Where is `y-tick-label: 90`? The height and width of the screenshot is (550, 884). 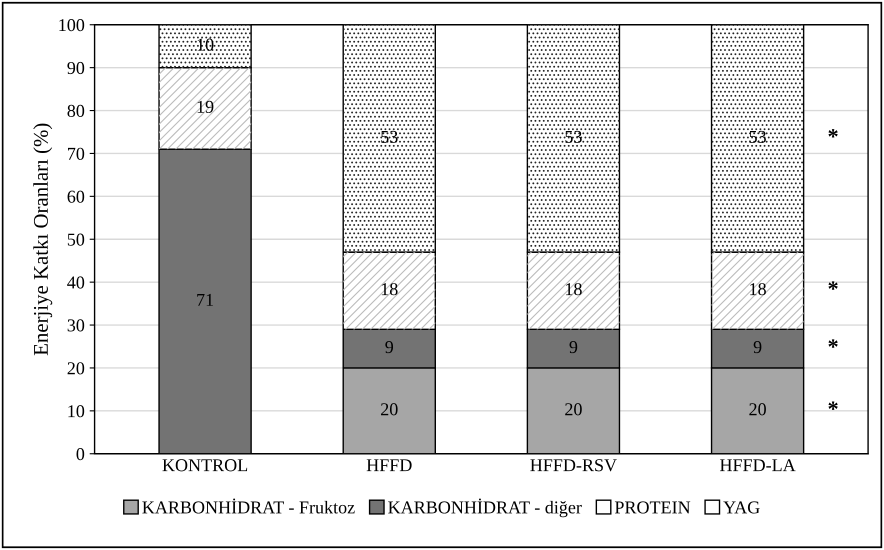
y-tick-label: 90 is located at coordinates (75, 68).